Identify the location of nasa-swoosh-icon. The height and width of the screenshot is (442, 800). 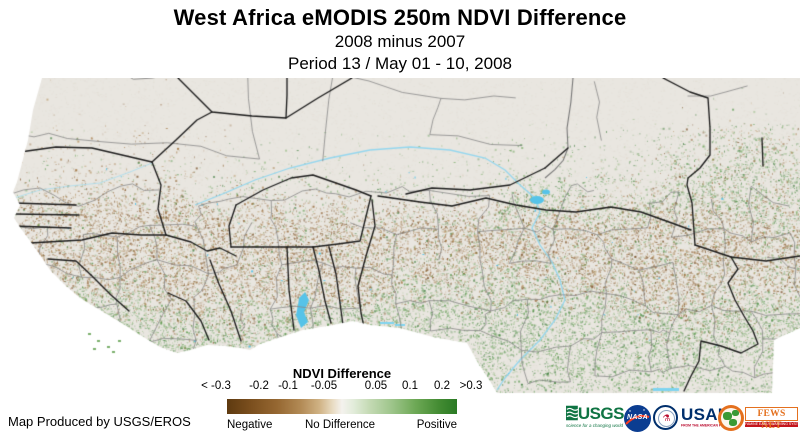
(637, 417).